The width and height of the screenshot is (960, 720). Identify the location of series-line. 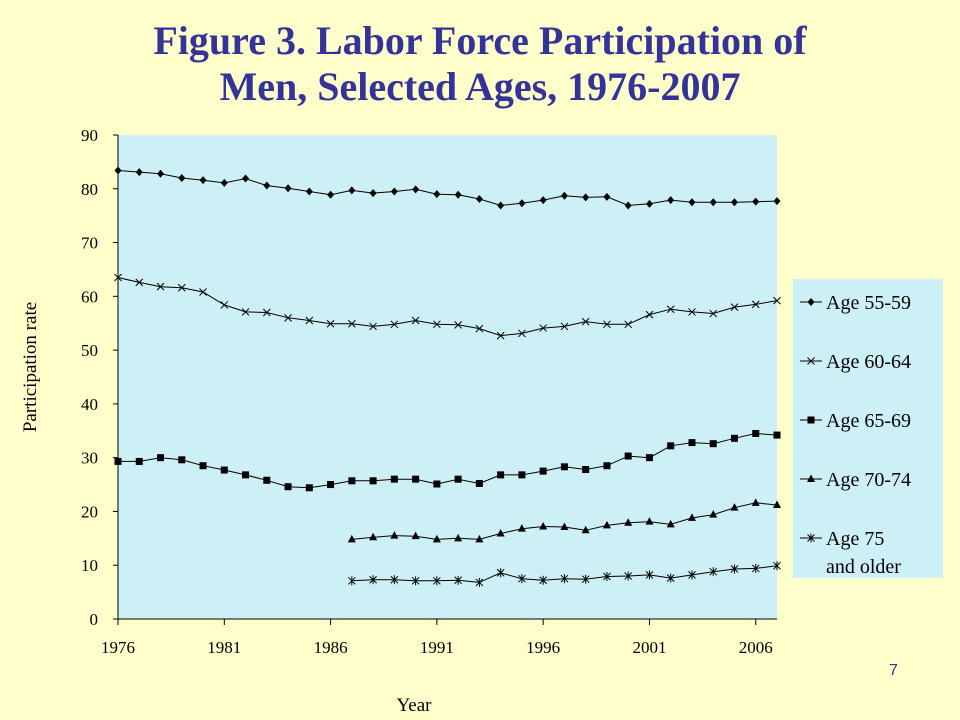
(448, 460).